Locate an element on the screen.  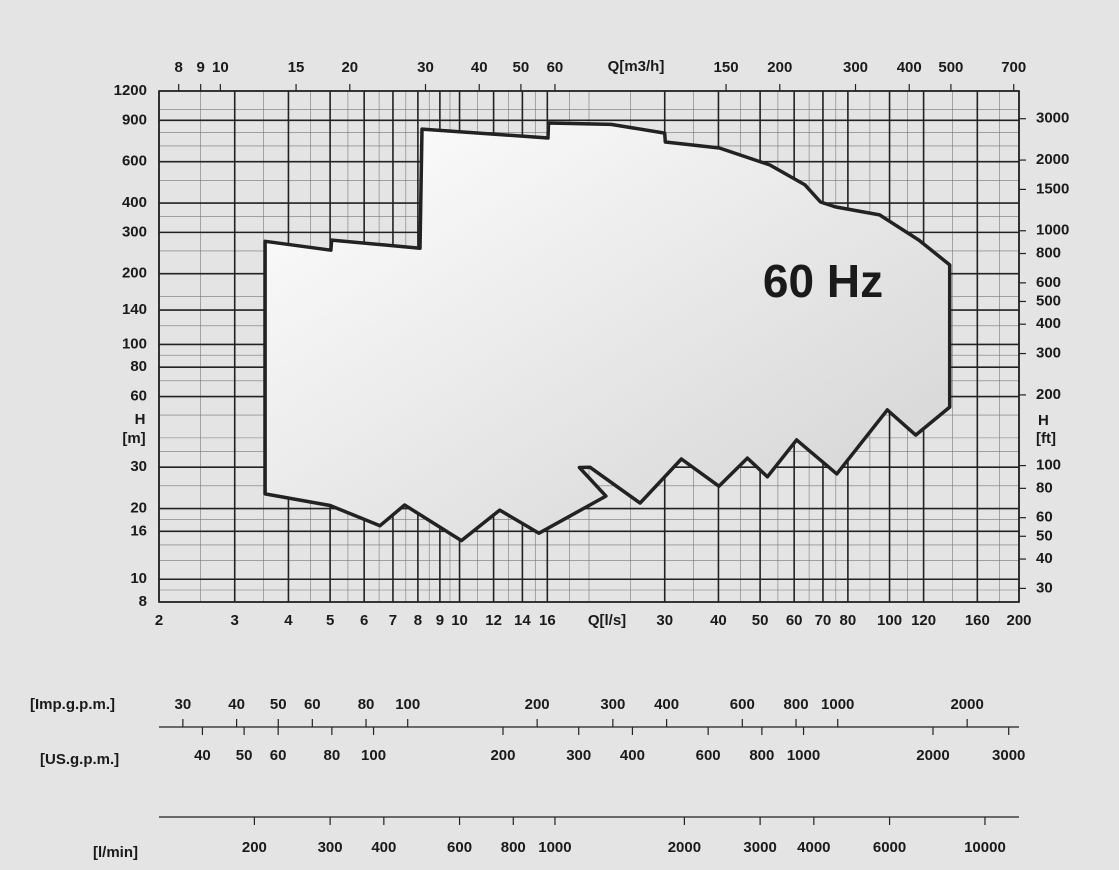
y2-tick-label: 400 is located at coordinates (1048, 323).